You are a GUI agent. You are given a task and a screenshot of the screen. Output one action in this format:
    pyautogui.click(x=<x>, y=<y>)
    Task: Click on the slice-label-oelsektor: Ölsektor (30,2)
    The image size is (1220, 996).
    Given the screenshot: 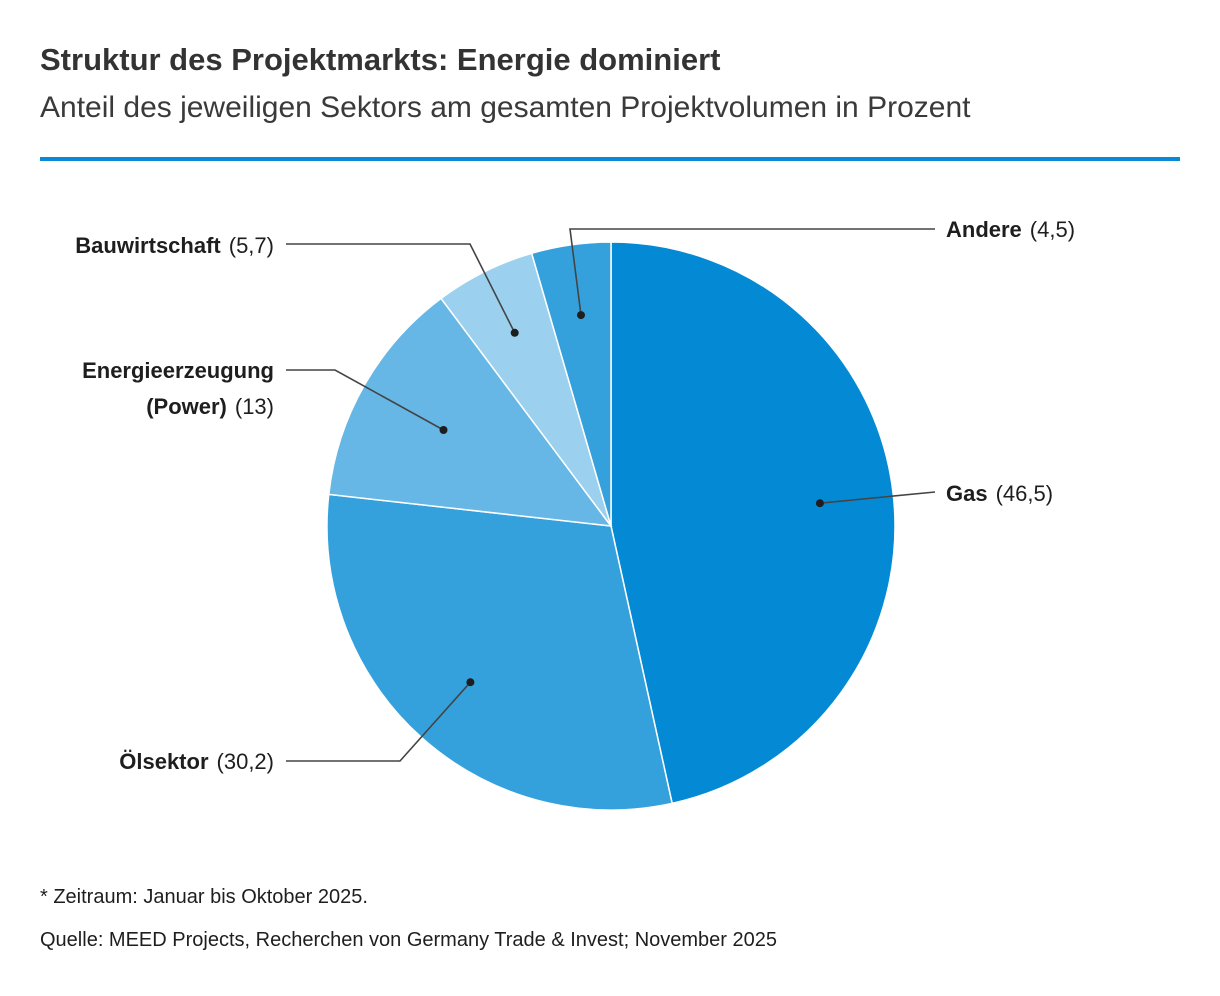 What is the action you would take?
    pyautogui.click(x=196, y=761)
    